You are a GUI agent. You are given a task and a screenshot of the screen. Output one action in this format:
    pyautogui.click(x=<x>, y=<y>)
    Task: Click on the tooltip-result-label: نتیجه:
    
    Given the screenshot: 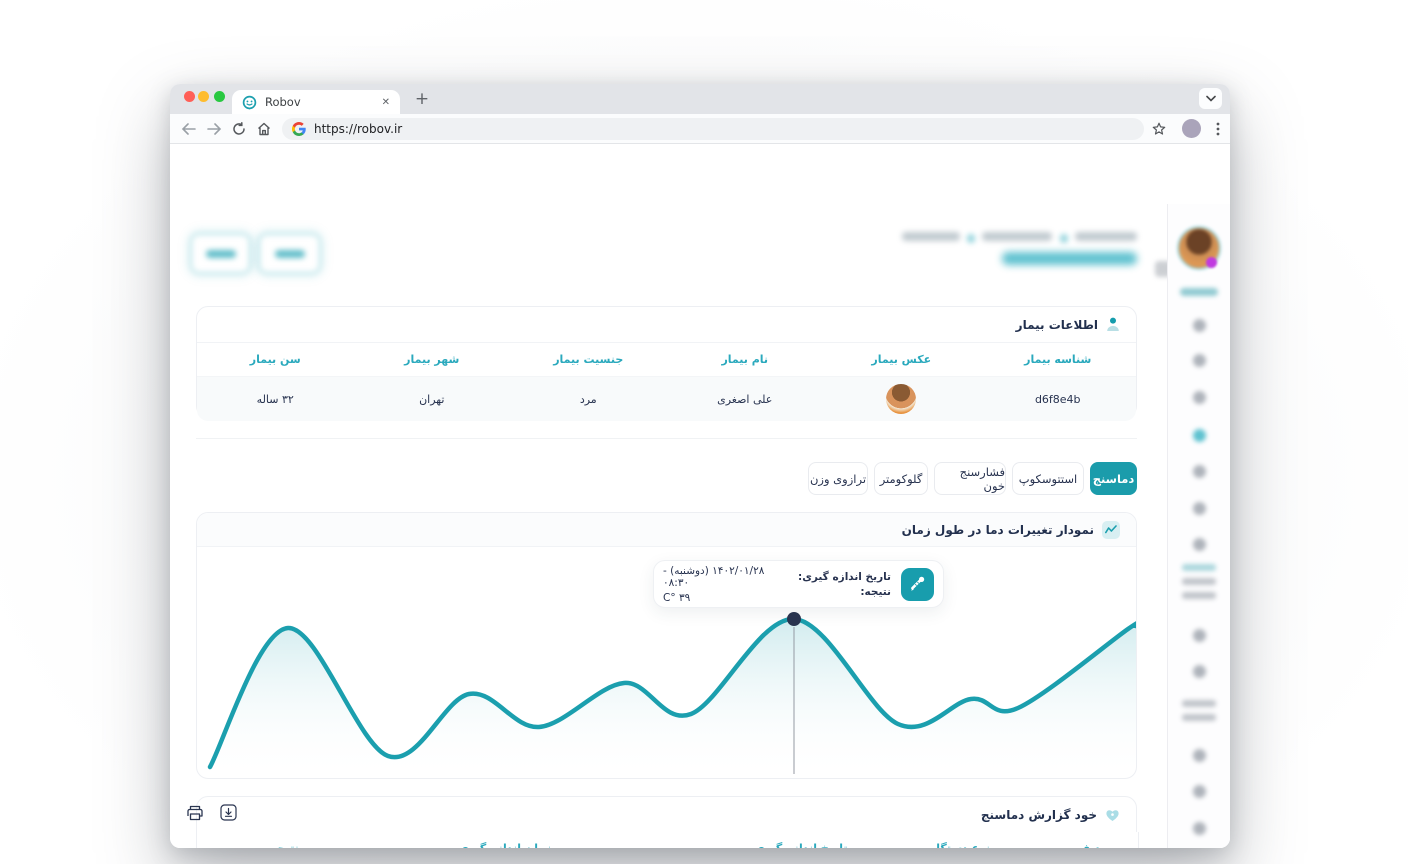 What is the action you would take?
    pyautogui.click(x=875, y=591)
    